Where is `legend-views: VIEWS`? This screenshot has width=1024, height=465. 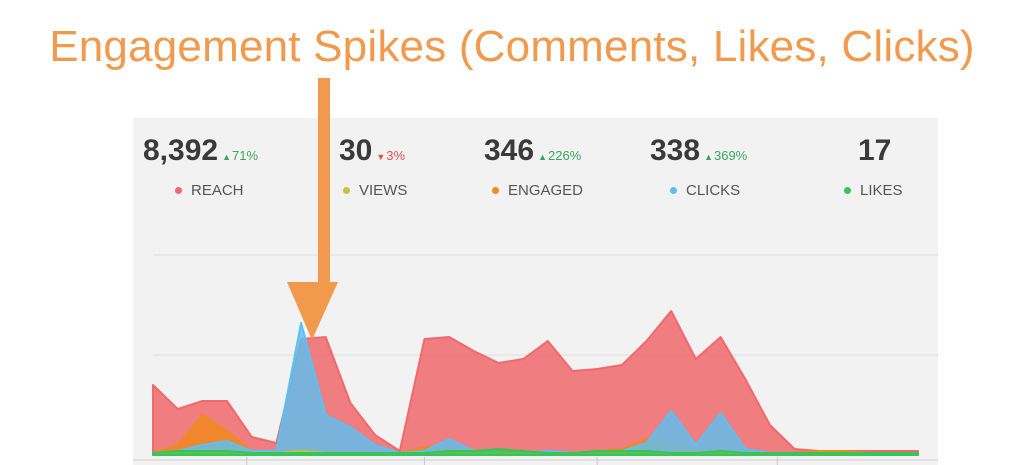
legend-views: VIEWS is located at coordinates (375, 190).